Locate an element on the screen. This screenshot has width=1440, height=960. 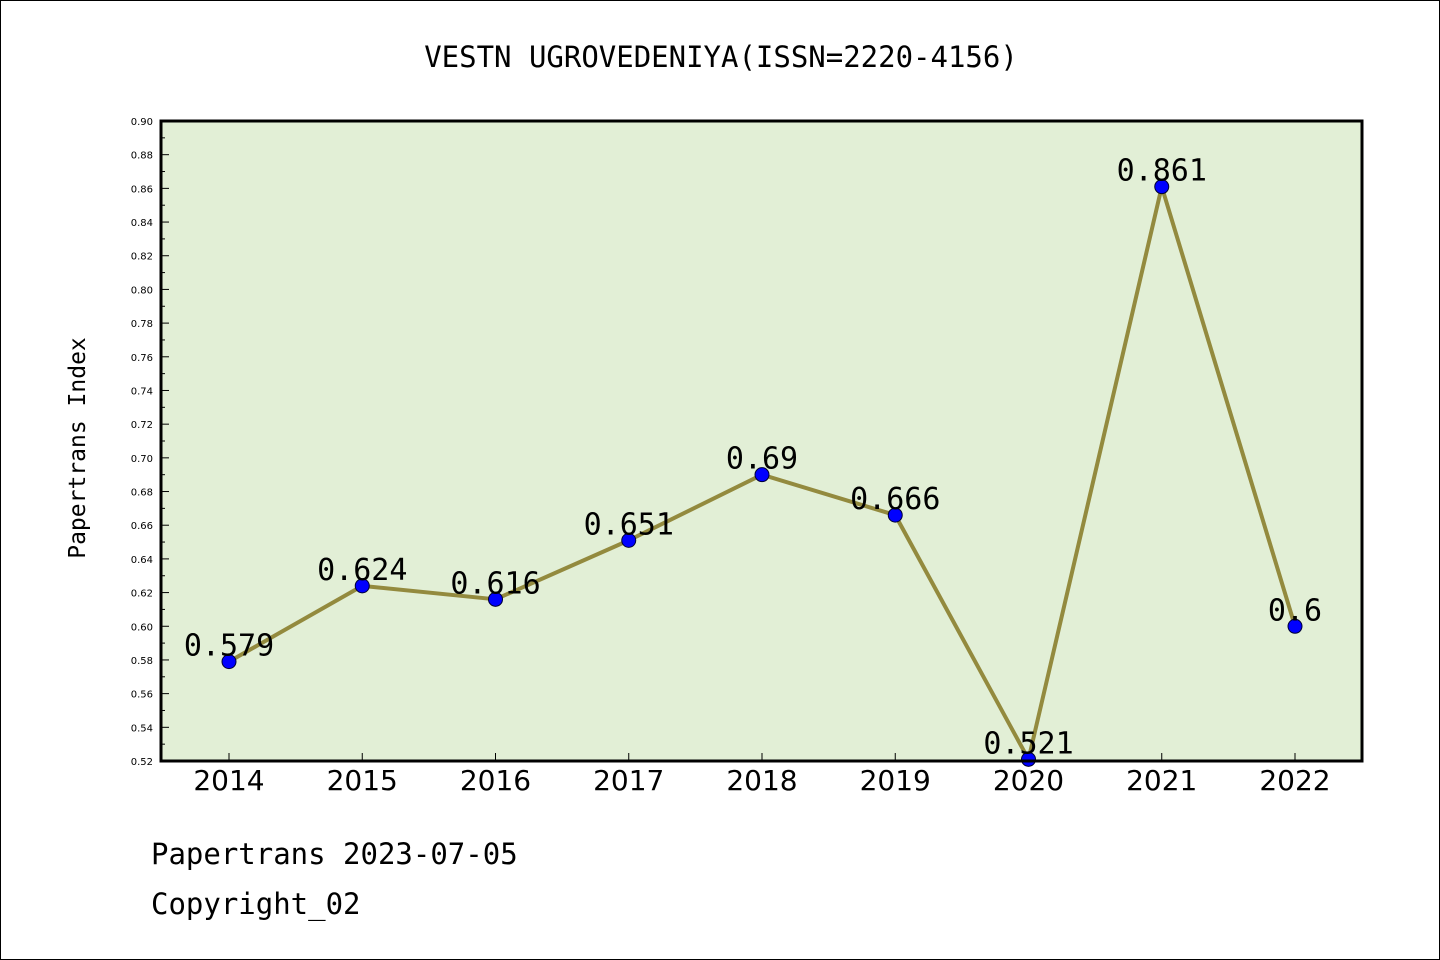
x-tick-label: 2015 is located at coordinates (362, 780).